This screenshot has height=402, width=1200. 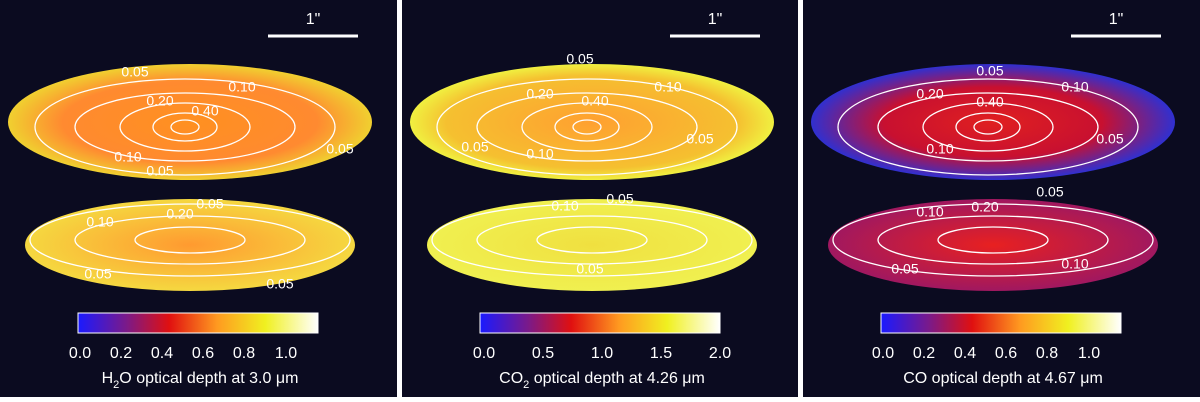 What do you see at coordinates (543, 353) in the screenshot?
I see `colorbar-tick-label: 0.5` at bounding box center [543, 353].